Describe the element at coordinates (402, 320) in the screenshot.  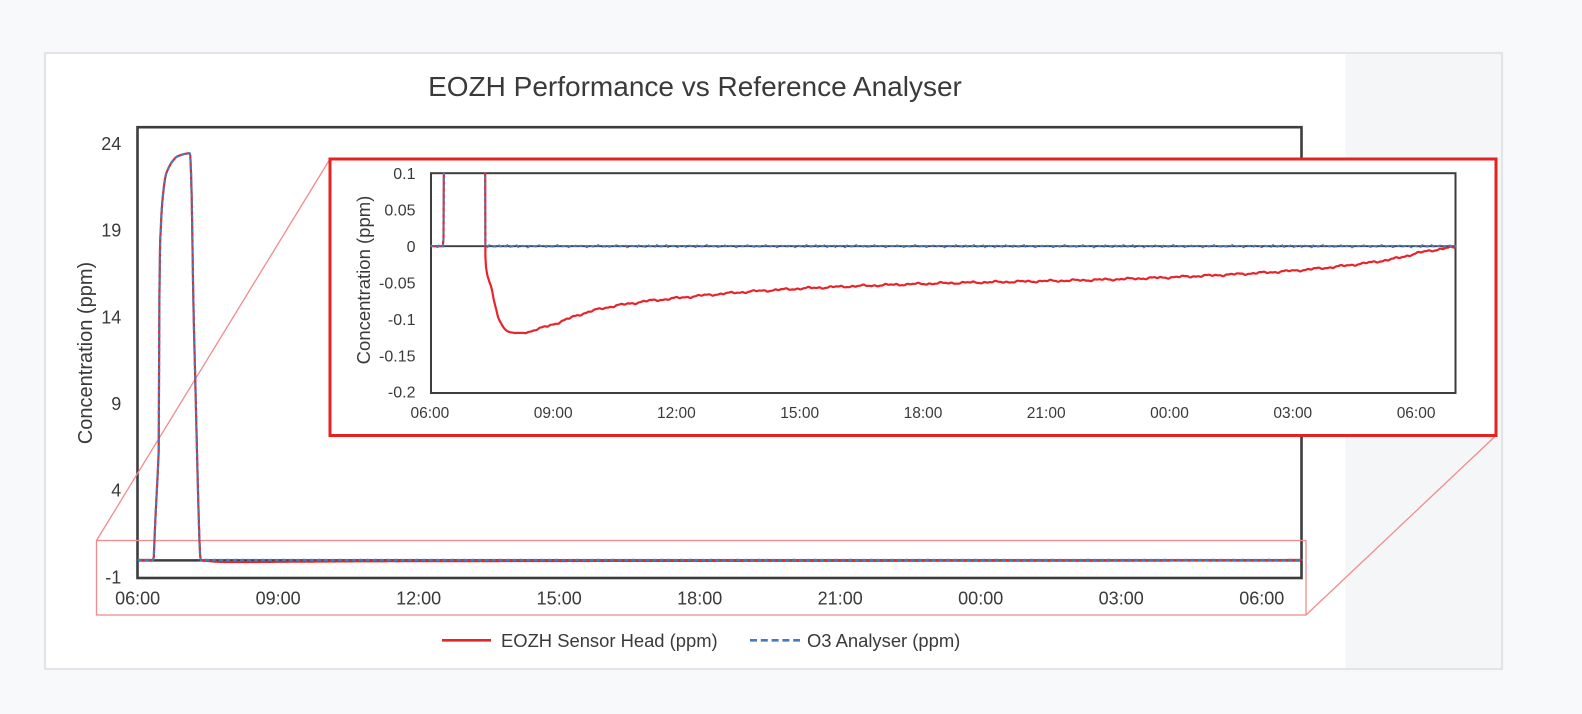
I see `svg-text: -0.1` at that location.